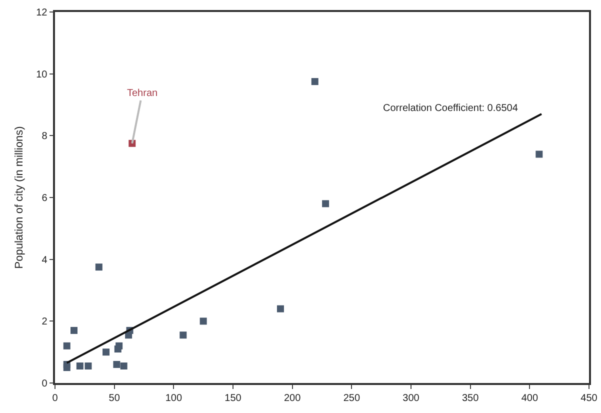  I want to click on x-tick-label: 300, so click(411, 398).